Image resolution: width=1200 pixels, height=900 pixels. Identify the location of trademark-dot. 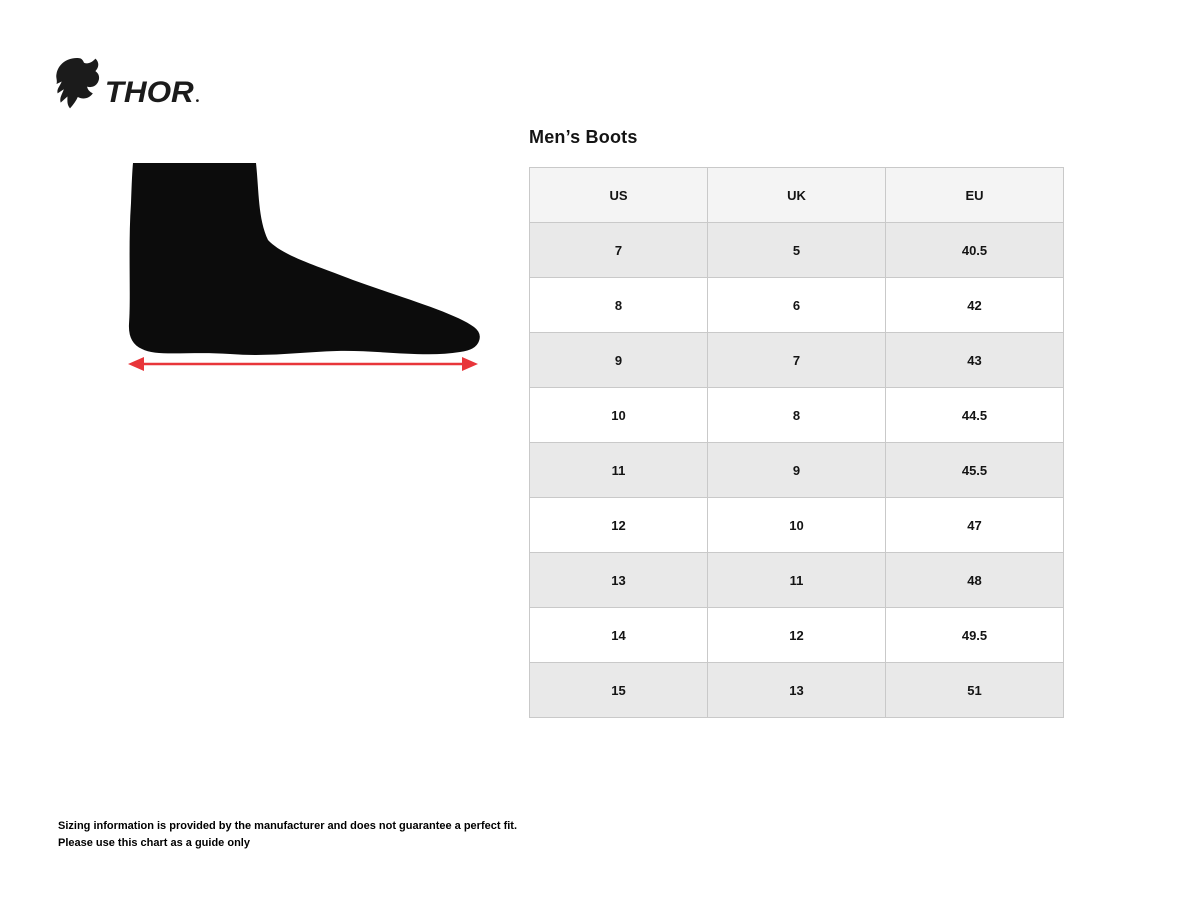
(197, 100).